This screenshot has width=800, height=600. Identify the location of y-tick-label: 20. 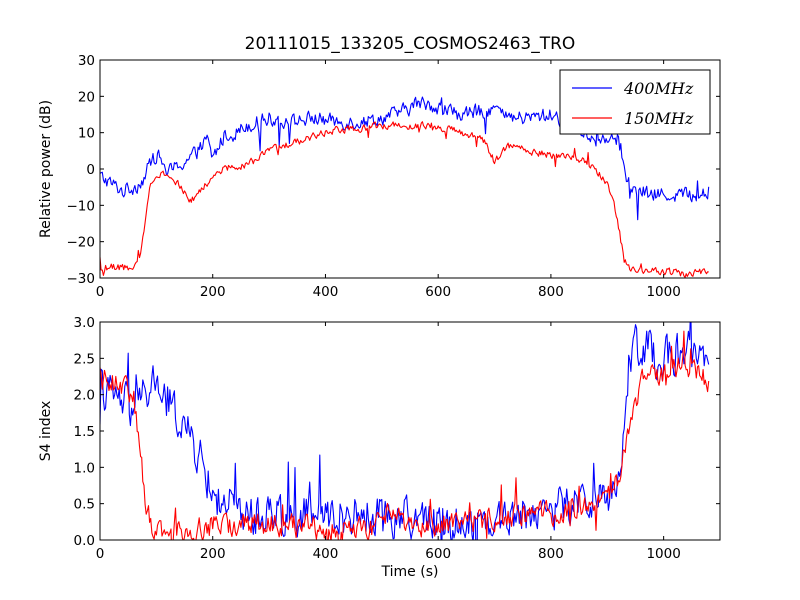
(86, 97).